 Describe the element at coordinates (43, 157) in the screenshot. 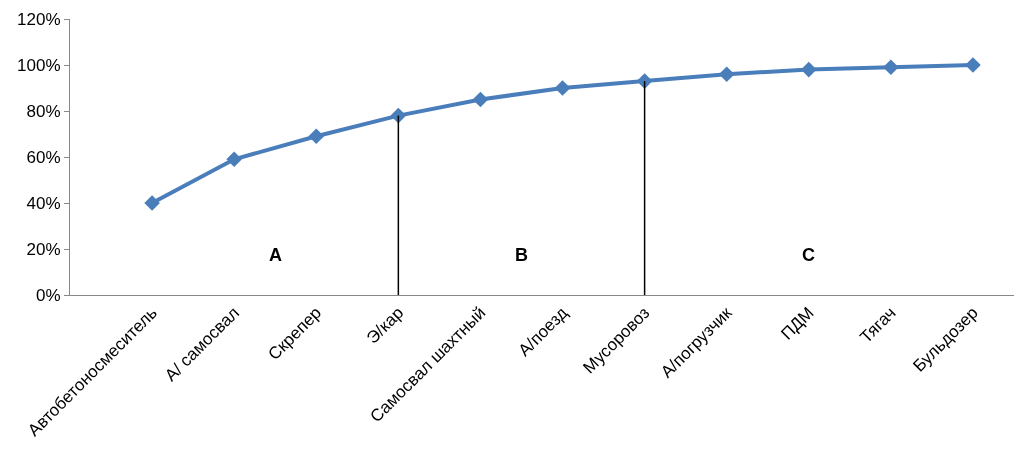

I see `y-tick-label: 60%` at that location.